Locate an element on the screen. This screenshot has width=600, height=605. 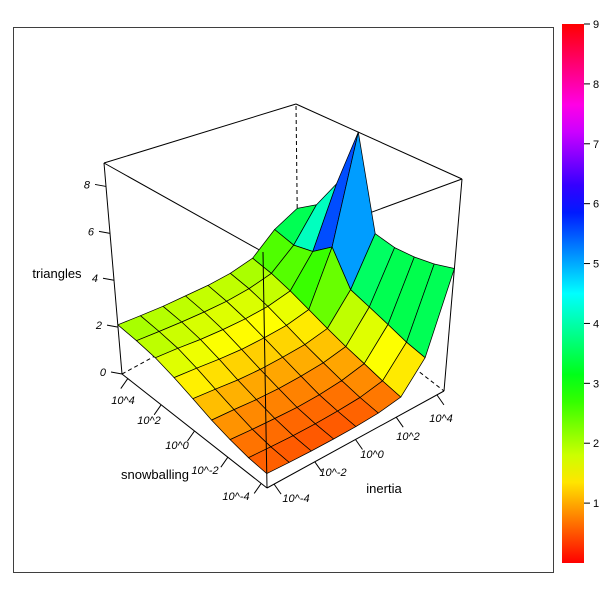
colorbar-tick-label: 8 is located at coordinates (596, 85).